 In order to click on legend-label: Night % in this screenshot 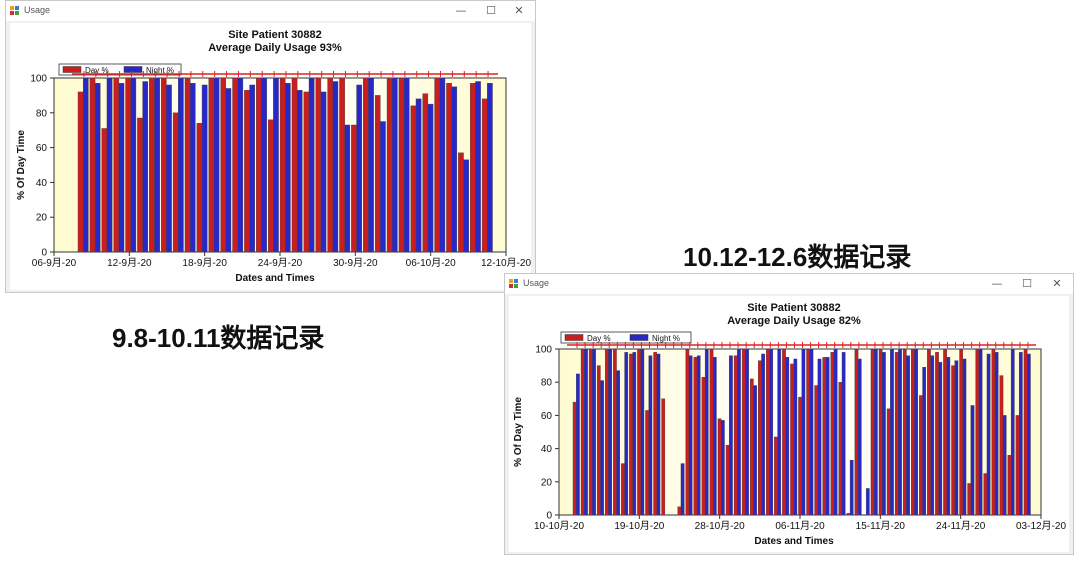, I will do `click(160, 70)`.